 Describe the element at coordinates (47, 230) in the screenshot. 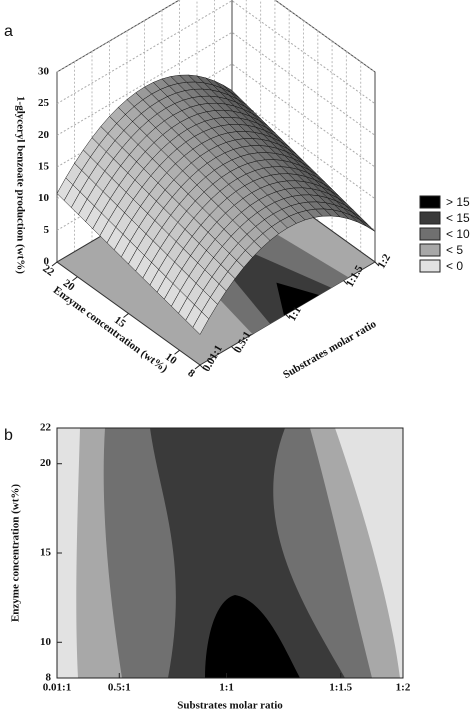

I see `z-tick-label: 5` at that location.